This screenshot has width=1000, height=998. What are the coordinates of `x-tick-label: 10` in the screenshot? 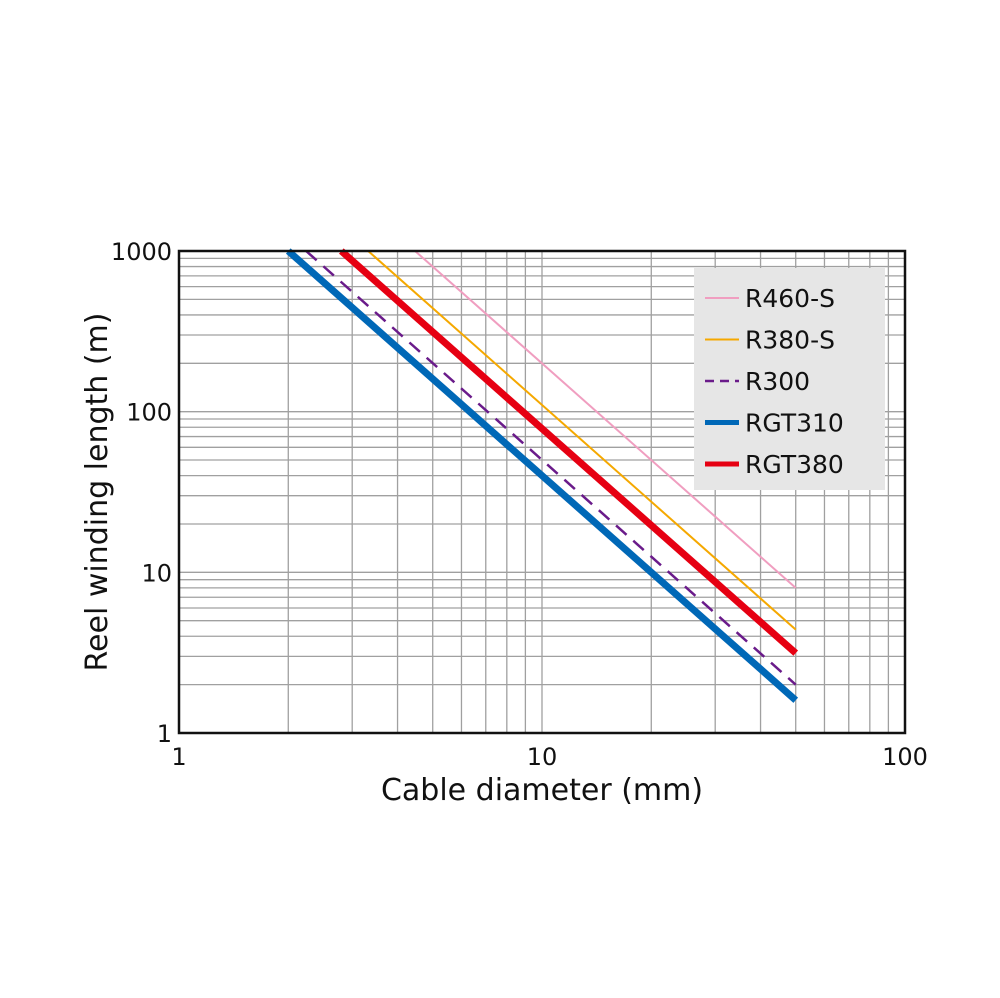 It's located at (542, 757).